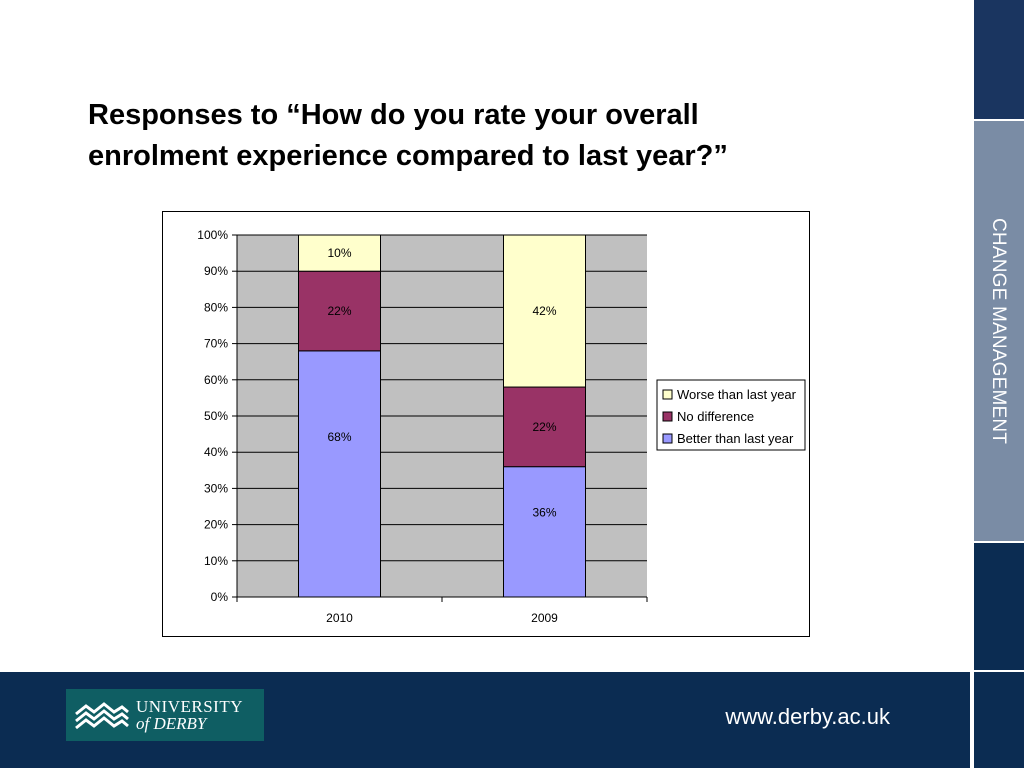 The height and width of the screenshot is (768, 1024). Describe the element at coordinates (216, 380) in the screenshot. I see `y-tick-label: 60%` at that location.